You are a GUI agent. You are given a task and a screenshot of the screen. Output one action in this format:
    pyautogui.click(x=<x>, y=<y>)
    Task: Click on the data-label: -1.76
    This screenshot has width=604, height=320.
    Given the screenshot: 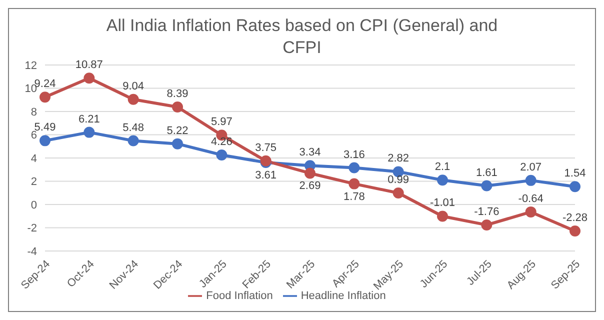 What is the action you would take?
    pyautogui.click(x=487, y=212)
    